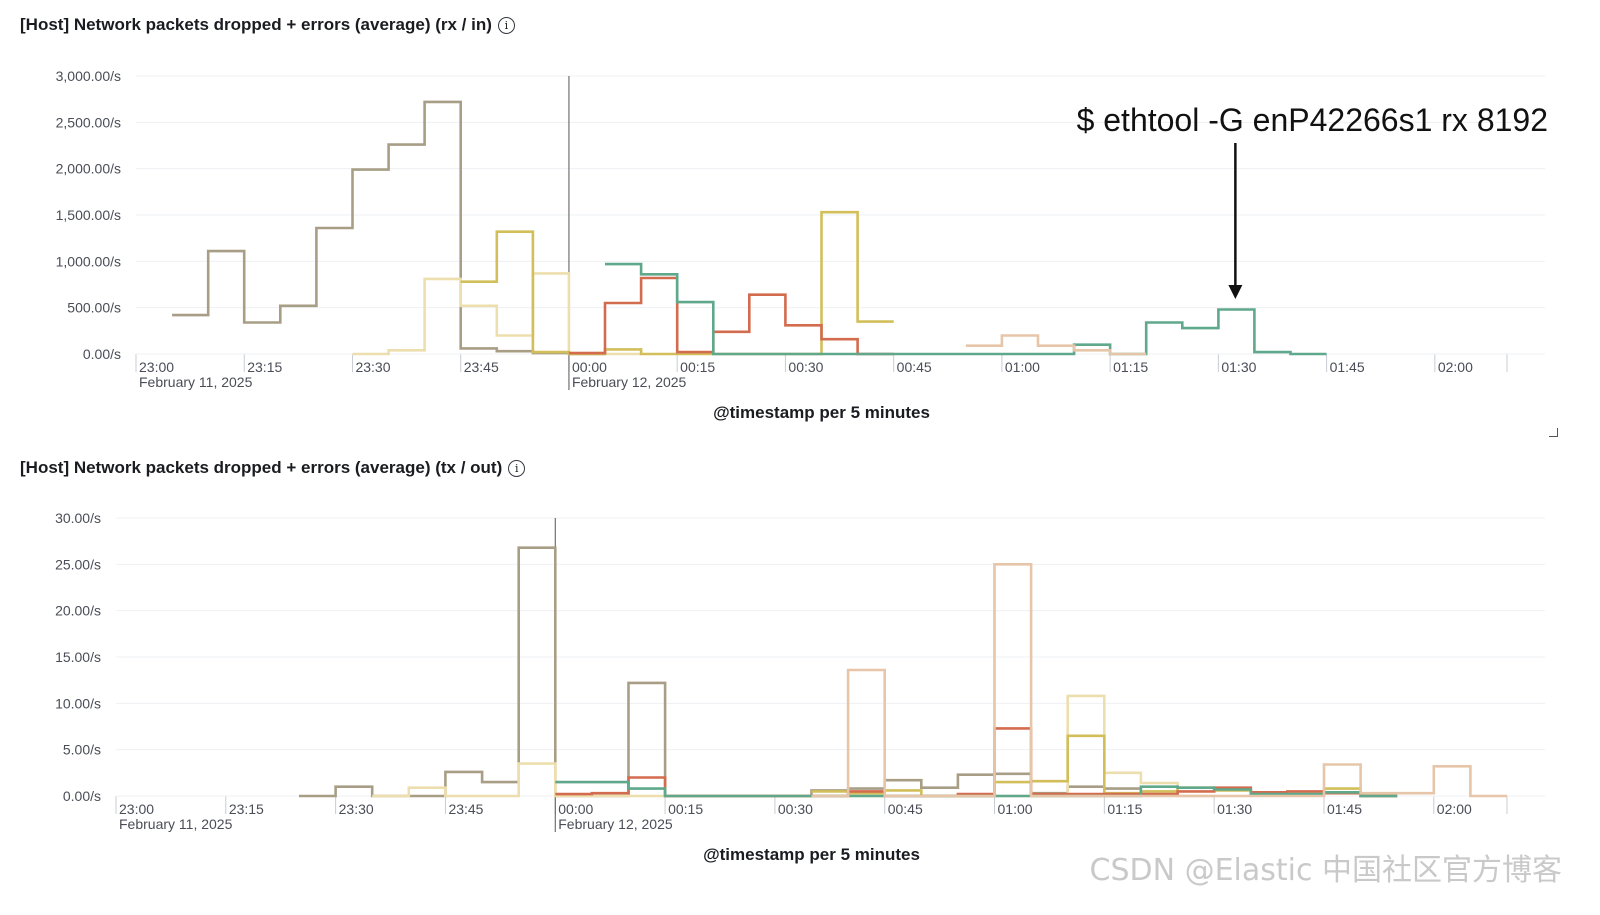 This screenshot has height=915, width=1600. Describe the element at coordinates (1312, 120) in the screenshot. I see `annotation-text: $ ethtool -G enP42266s1 rx 8192` at that location.